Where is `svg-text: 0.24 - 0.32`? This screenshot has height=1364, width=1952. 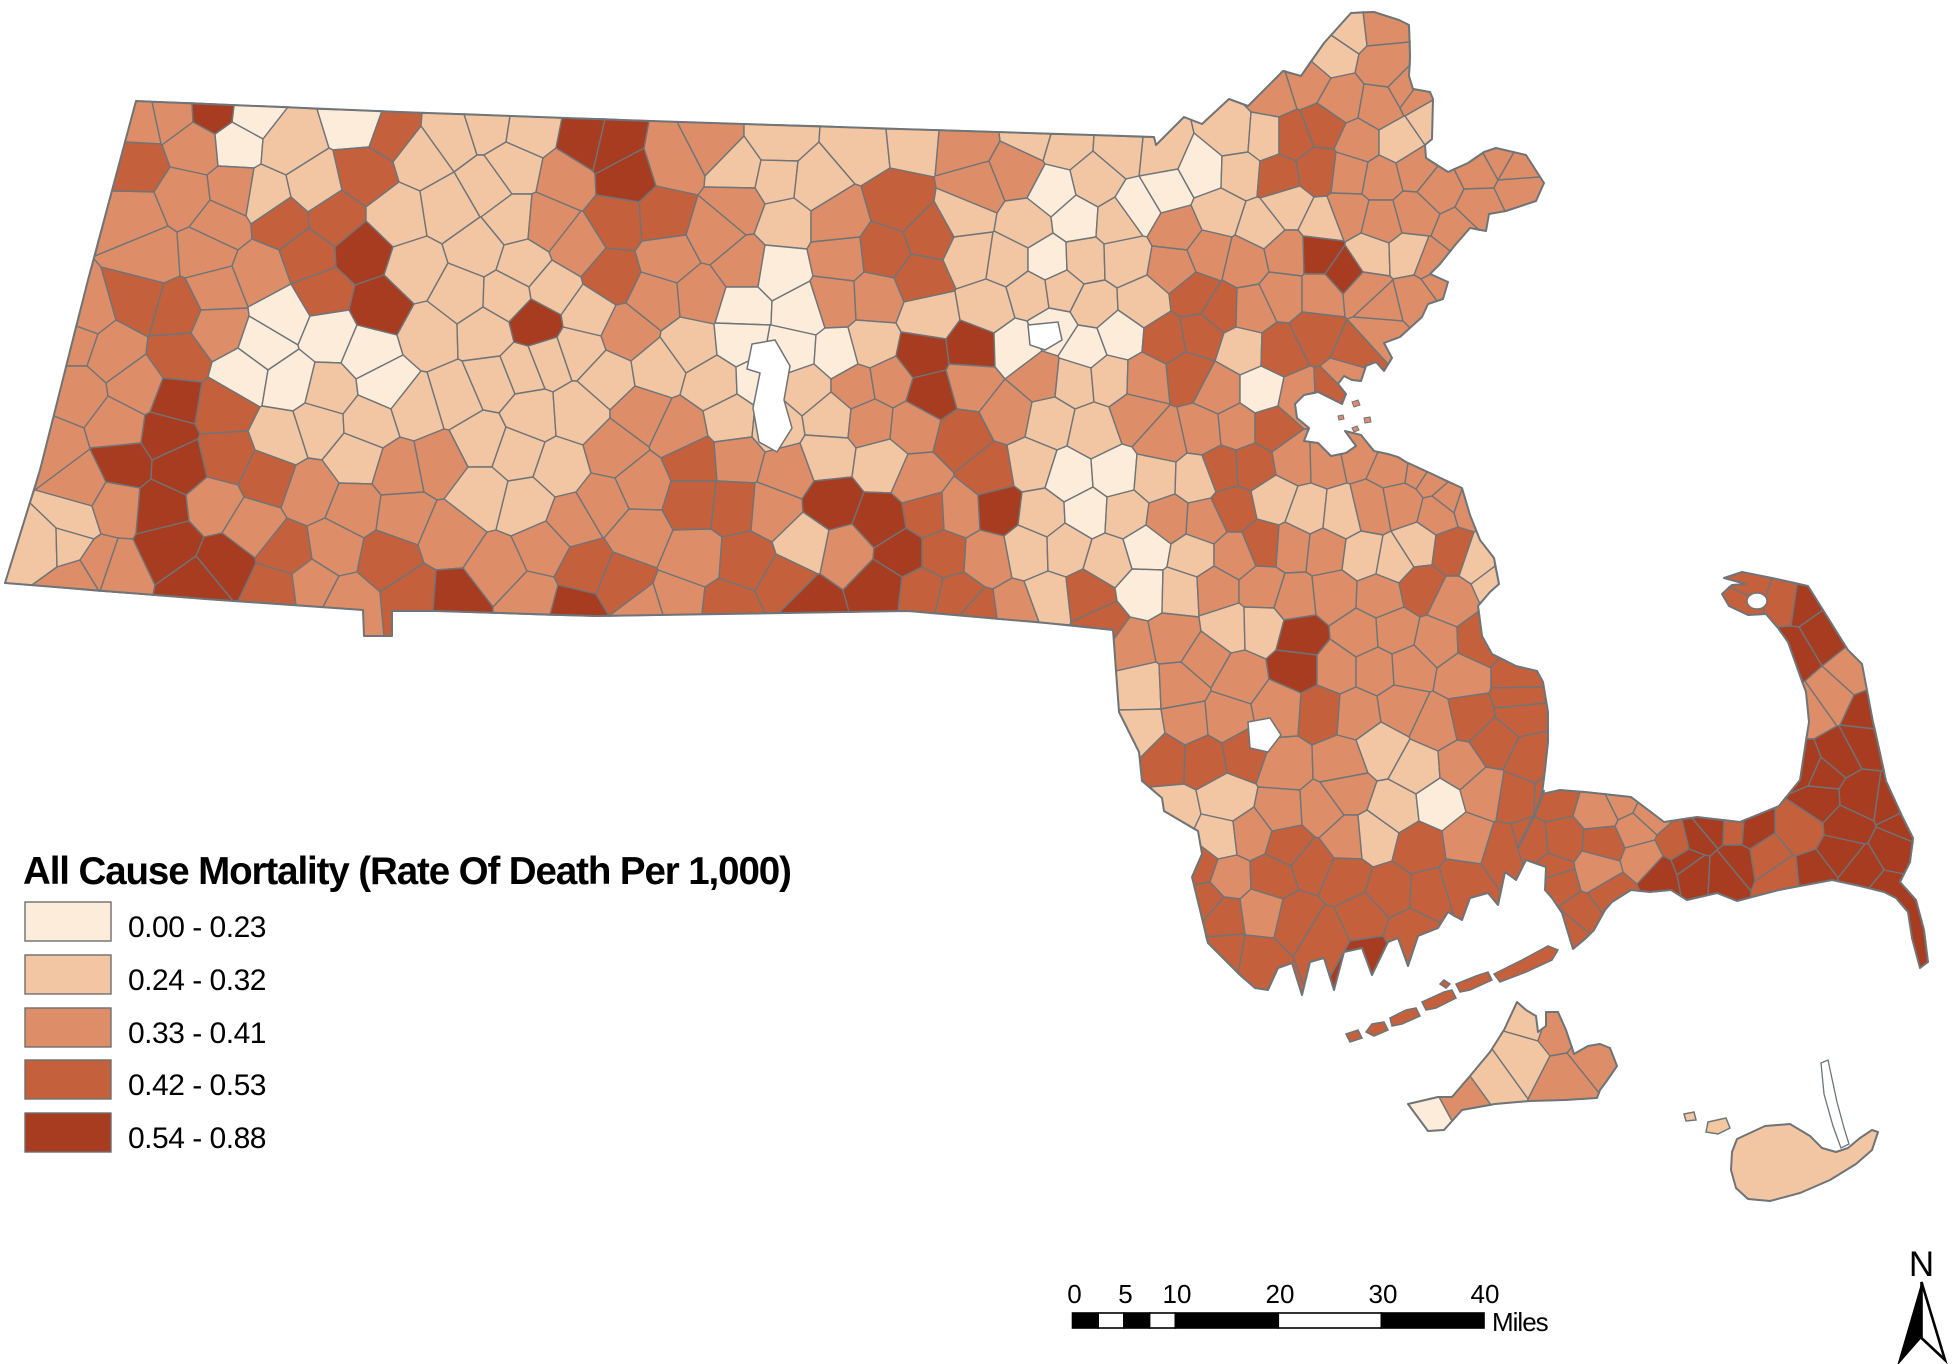 svg-text: 0.24 - 0.32 is located at coordinates (197, 980).